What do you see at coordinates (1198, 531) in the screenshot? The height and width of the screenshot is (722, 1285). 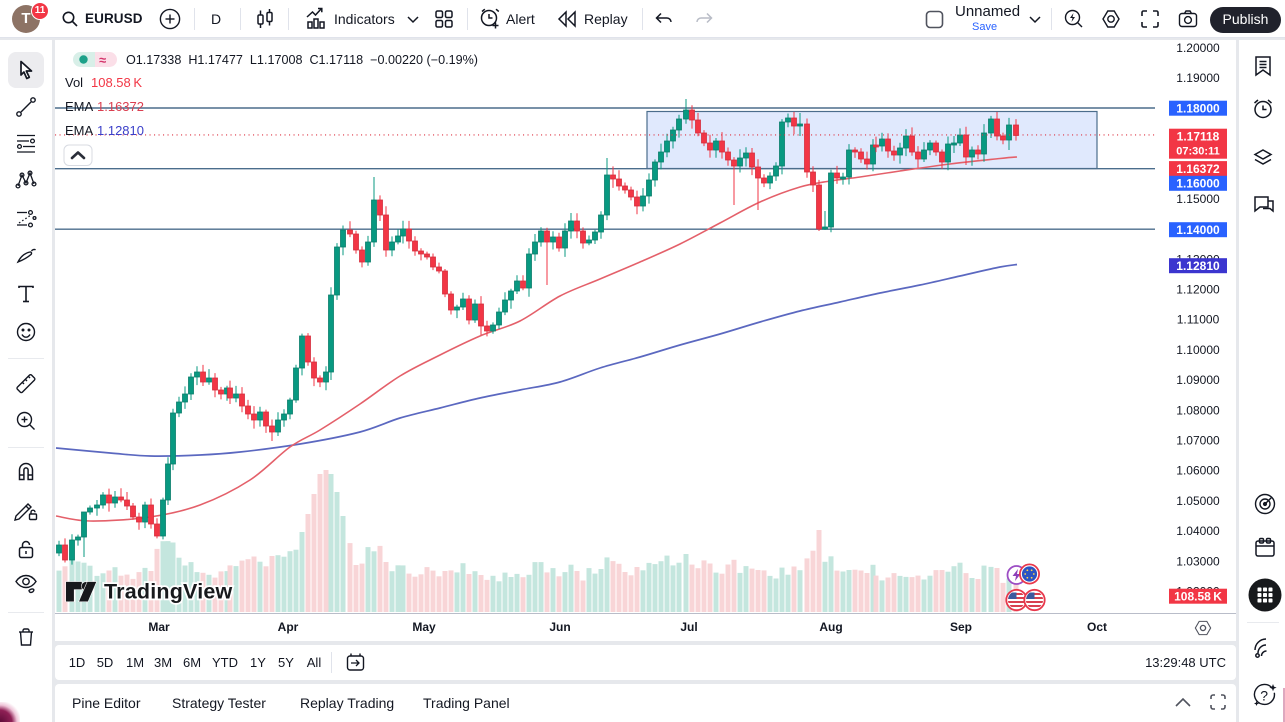 I see `svg-text: 1.04000` at bounding box center [1198, 531].